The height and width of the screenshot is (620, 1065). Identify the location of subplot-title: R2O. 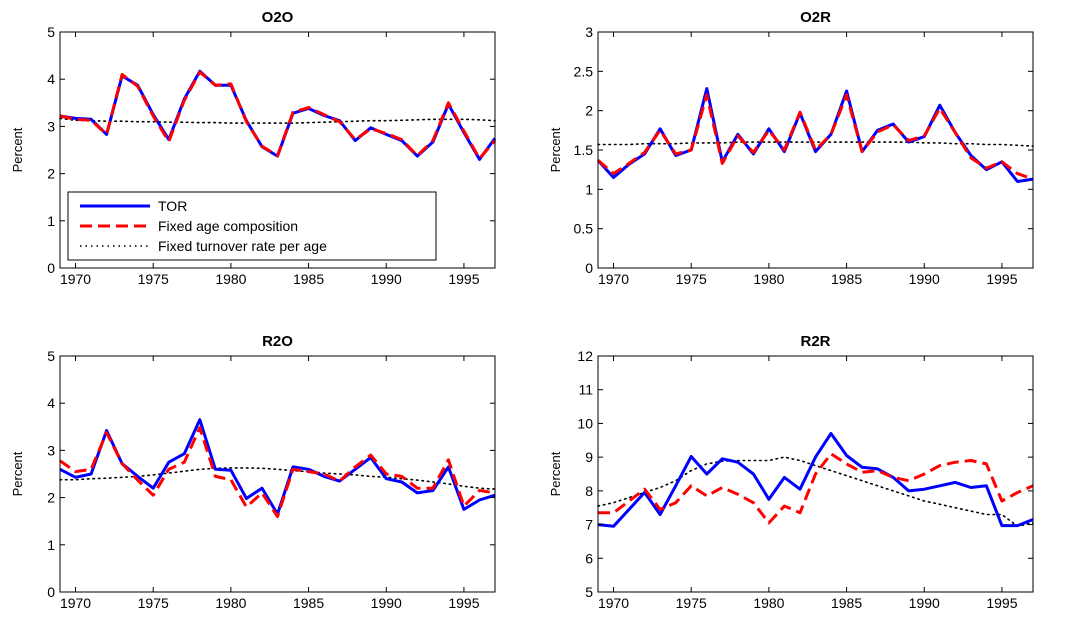
(277, 341).